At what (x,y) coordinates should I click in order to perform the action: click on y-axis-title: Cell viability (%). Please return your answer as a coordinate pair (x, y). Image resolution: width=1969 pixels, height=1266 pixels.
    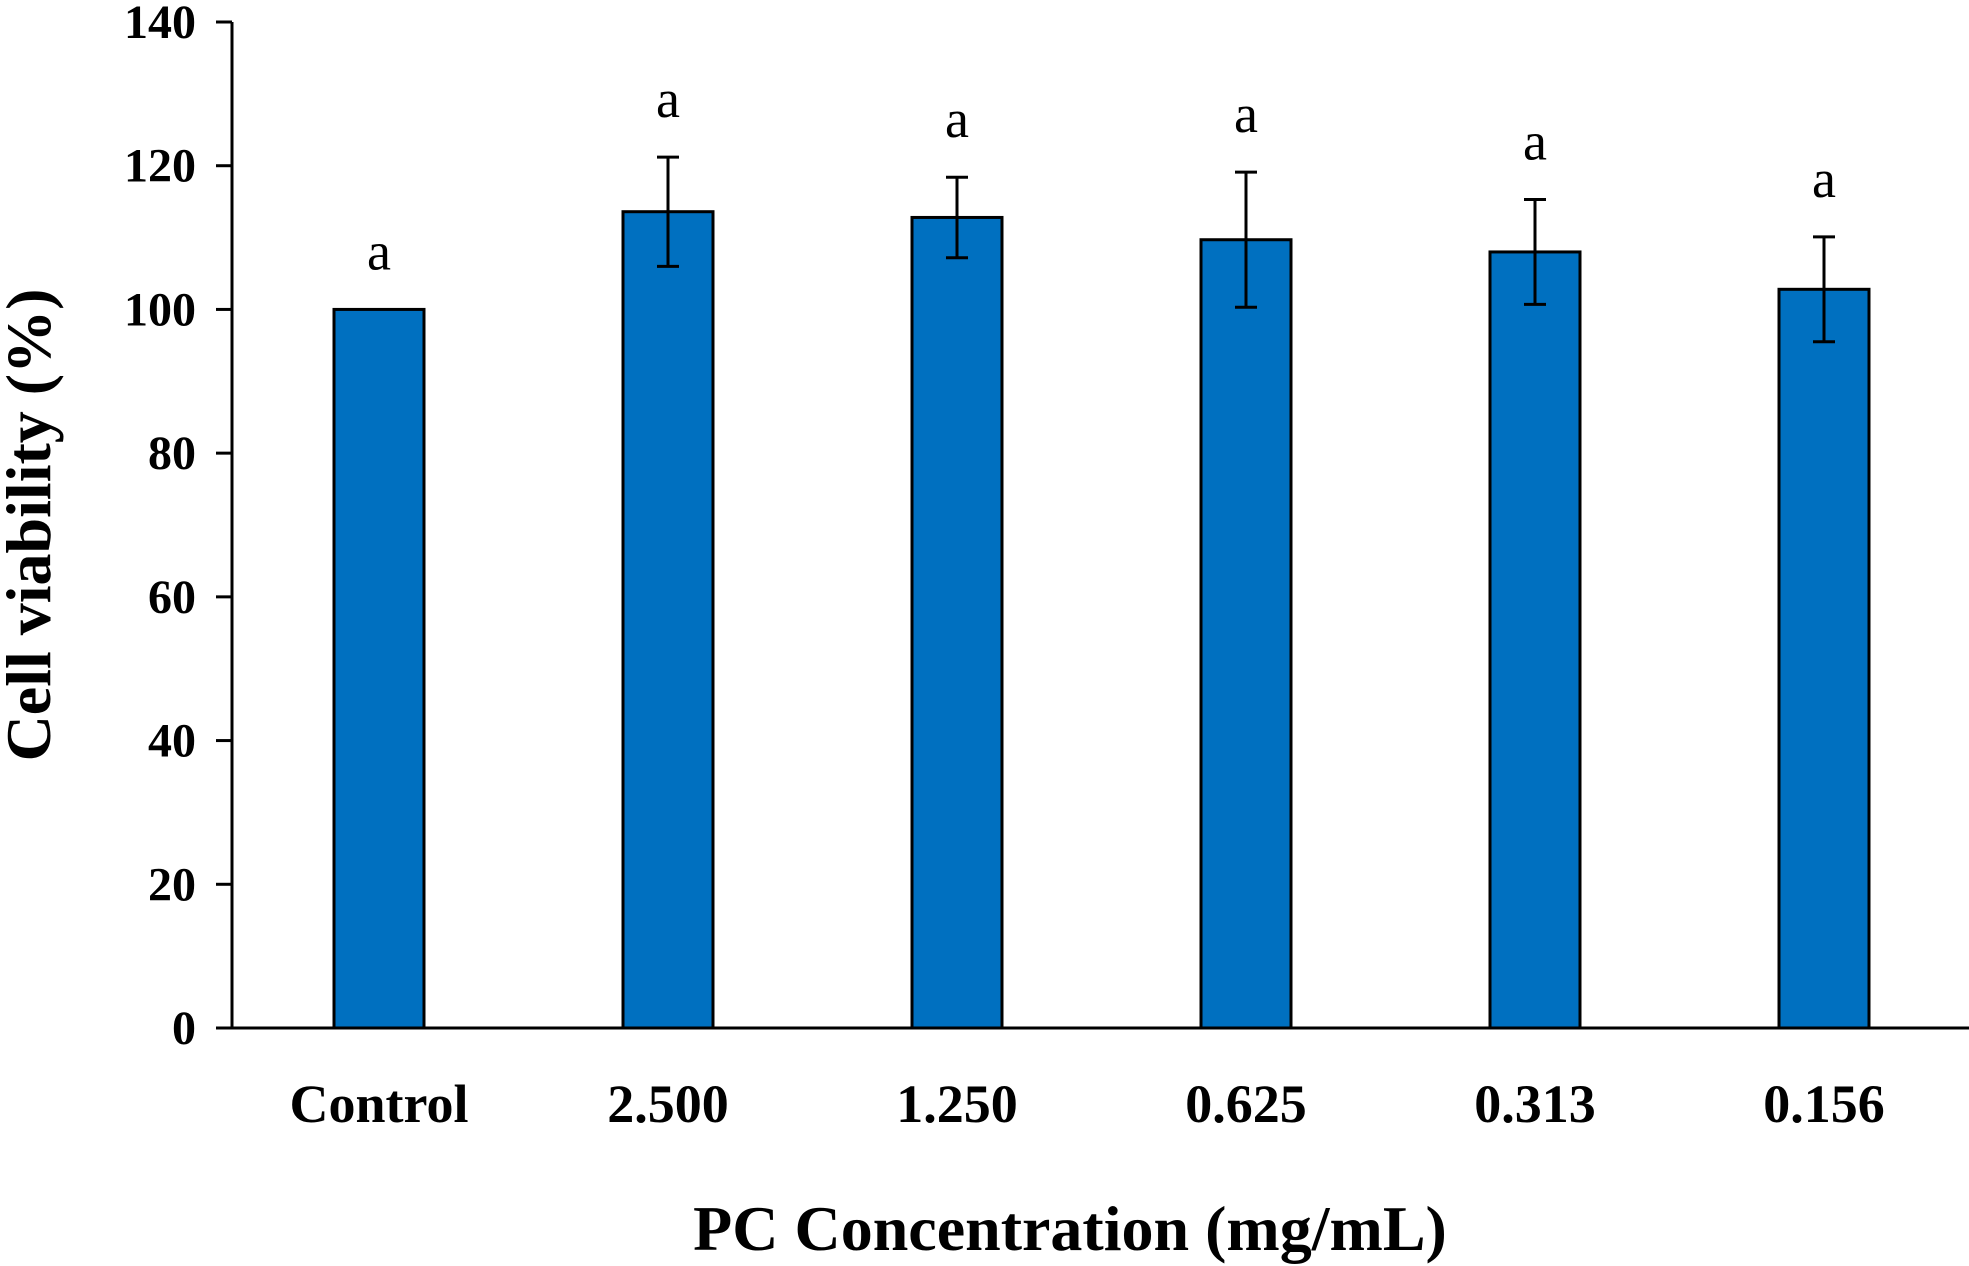
    Looking at the image, I should click on (32, 525).